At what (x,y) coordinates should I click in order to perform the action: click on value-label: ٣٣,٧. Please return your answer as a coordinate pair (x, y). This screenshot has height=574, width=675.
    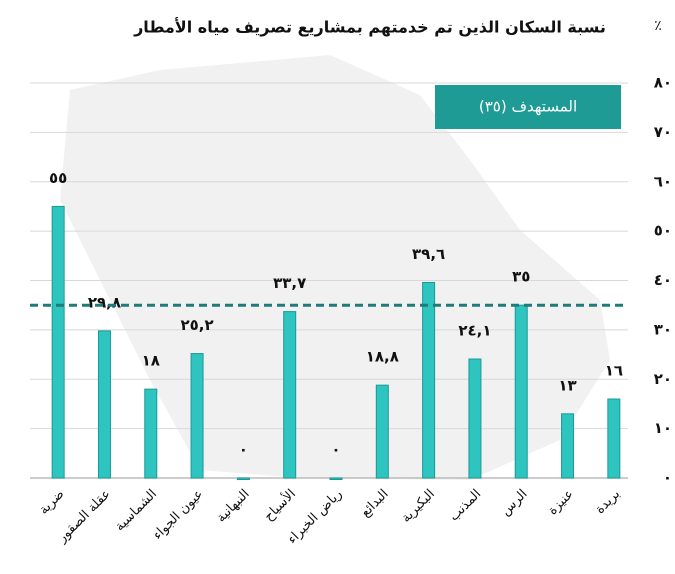
    Looking at the image, I should click on (289, 283).